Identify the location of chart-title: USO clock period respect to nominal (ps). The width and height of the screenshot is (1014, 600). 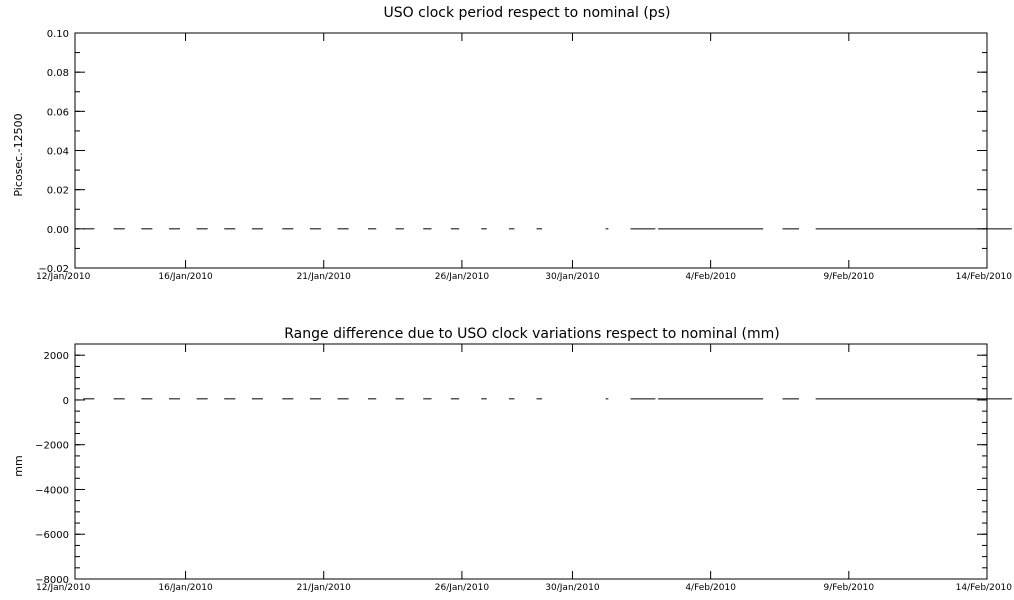
(527, 13).